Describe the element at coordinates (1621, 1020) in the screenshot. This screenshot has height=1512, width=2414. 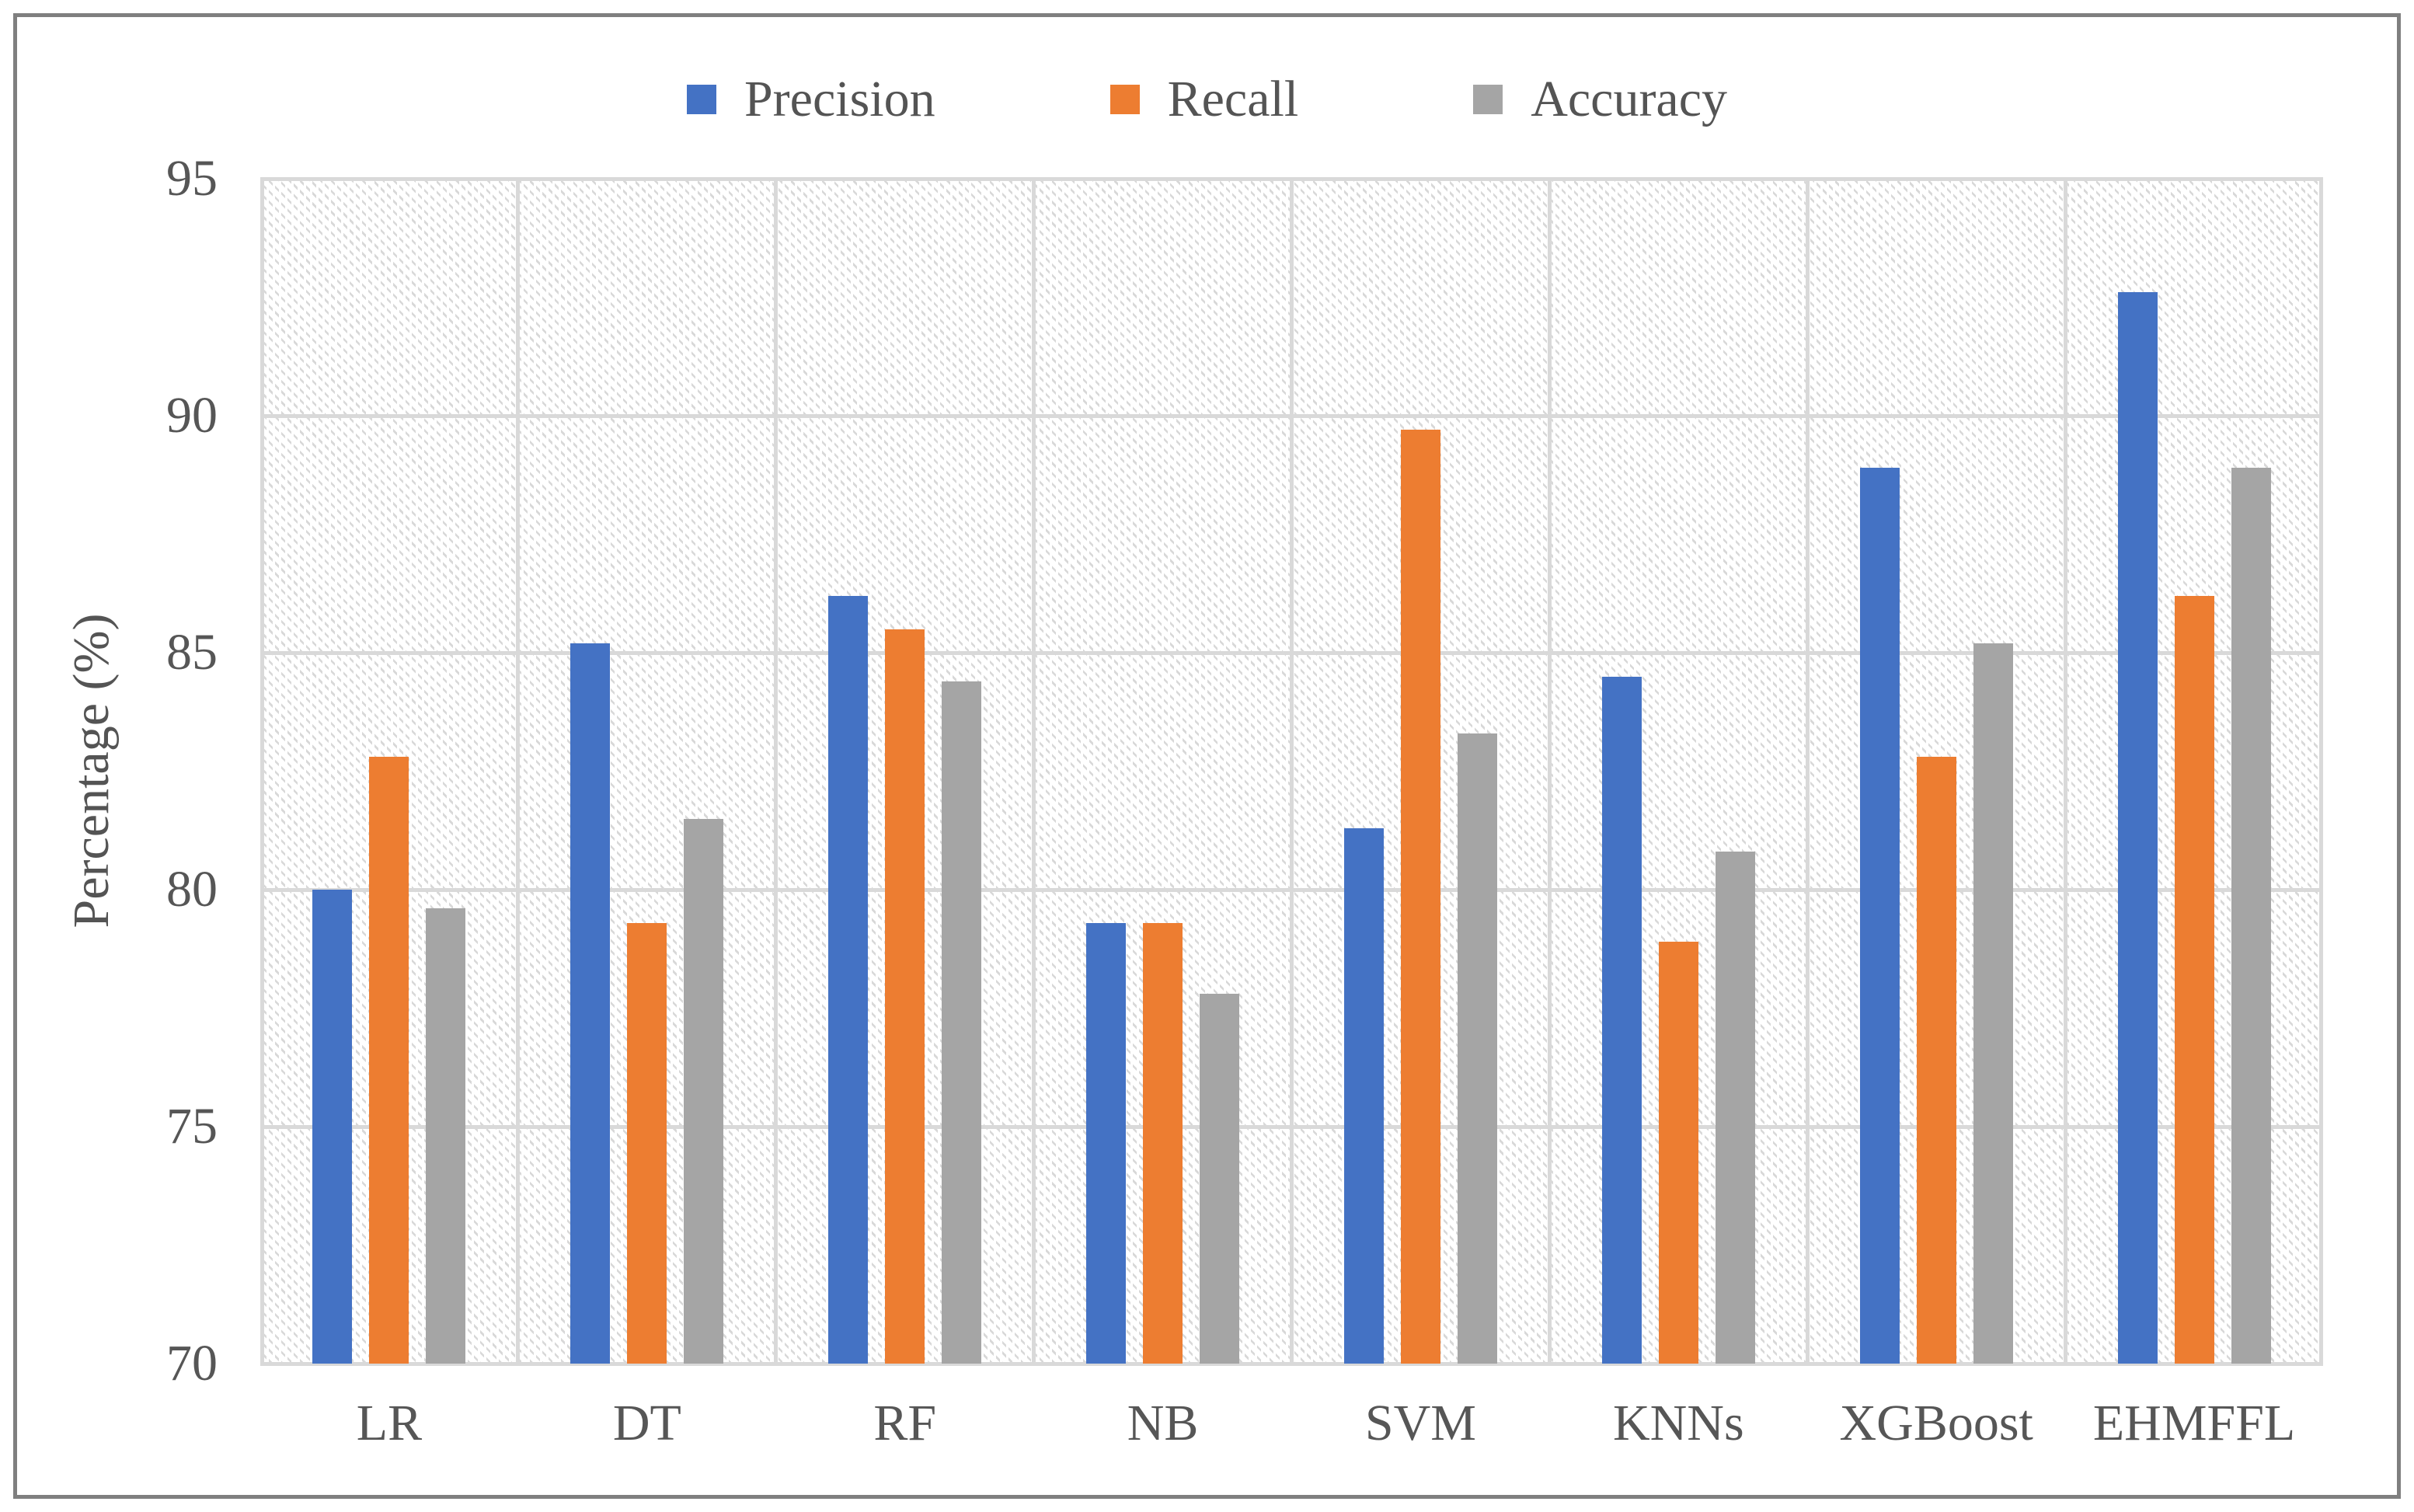
I see `bar-precision-knns` at that location.